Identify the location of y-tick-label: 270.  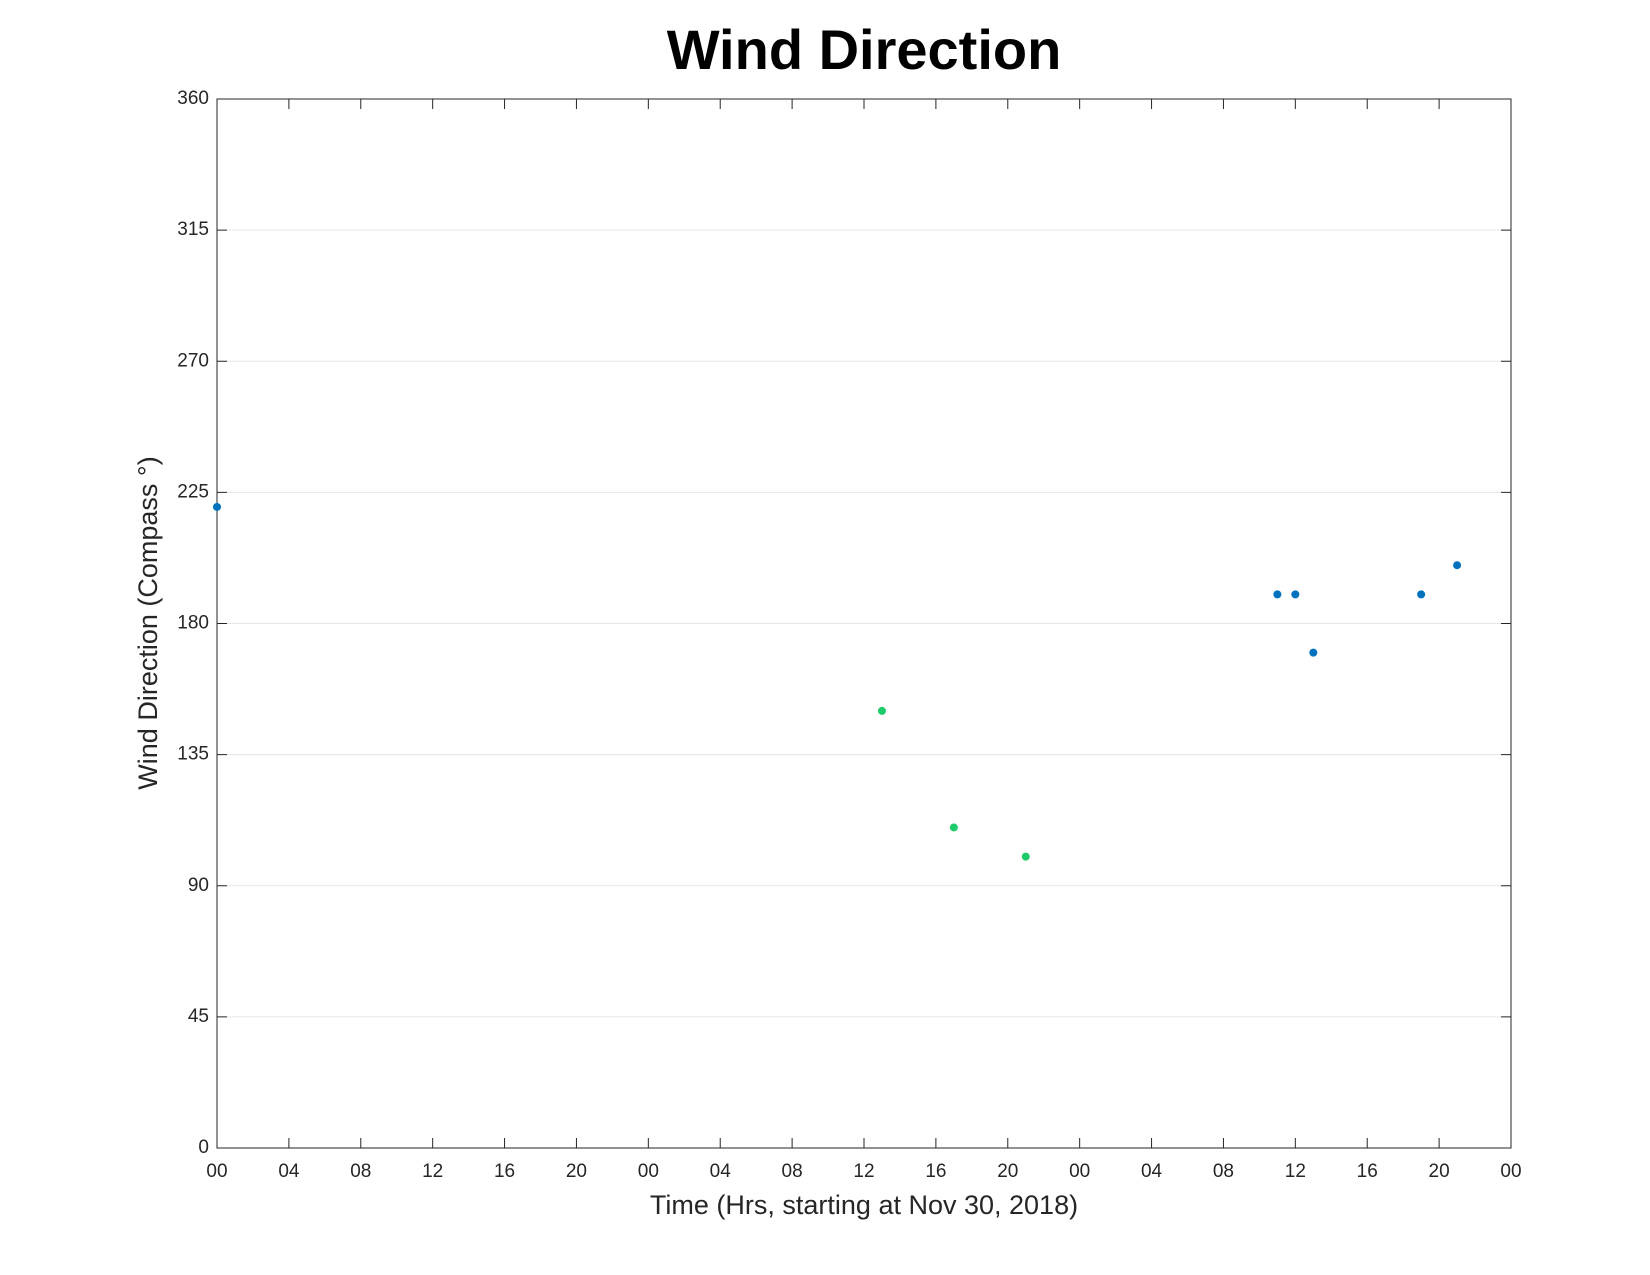
(193, 360).